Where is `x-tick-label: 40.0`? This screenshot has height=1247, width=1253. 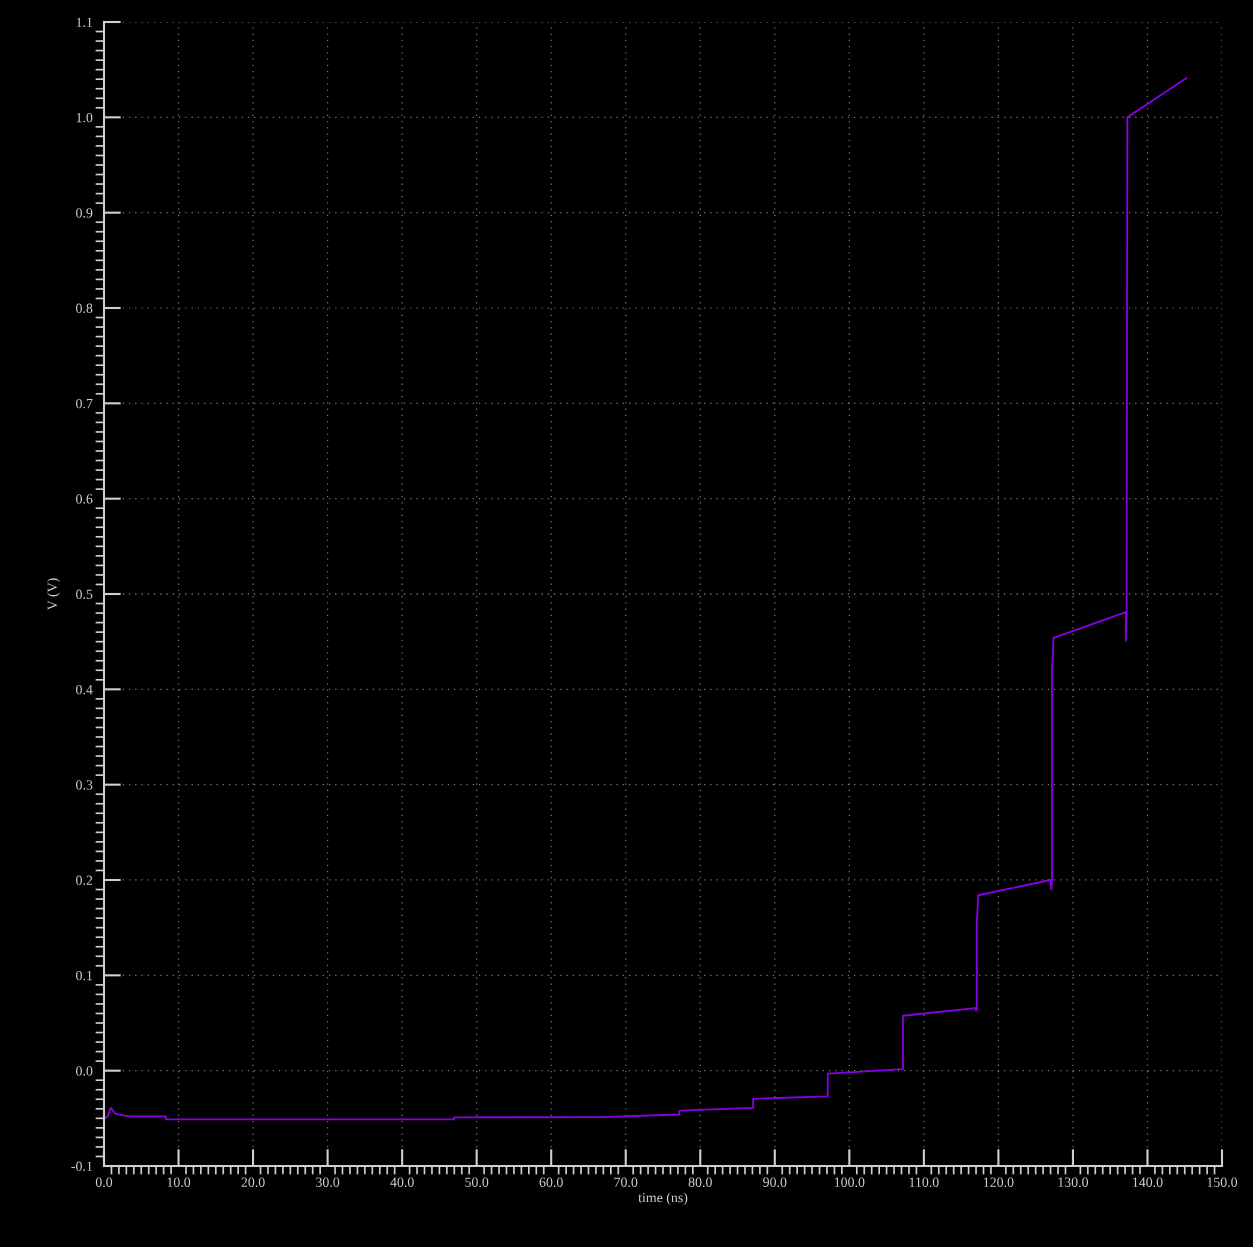 x-tick-label: 40.0 is located at coordinates (402, 1182).